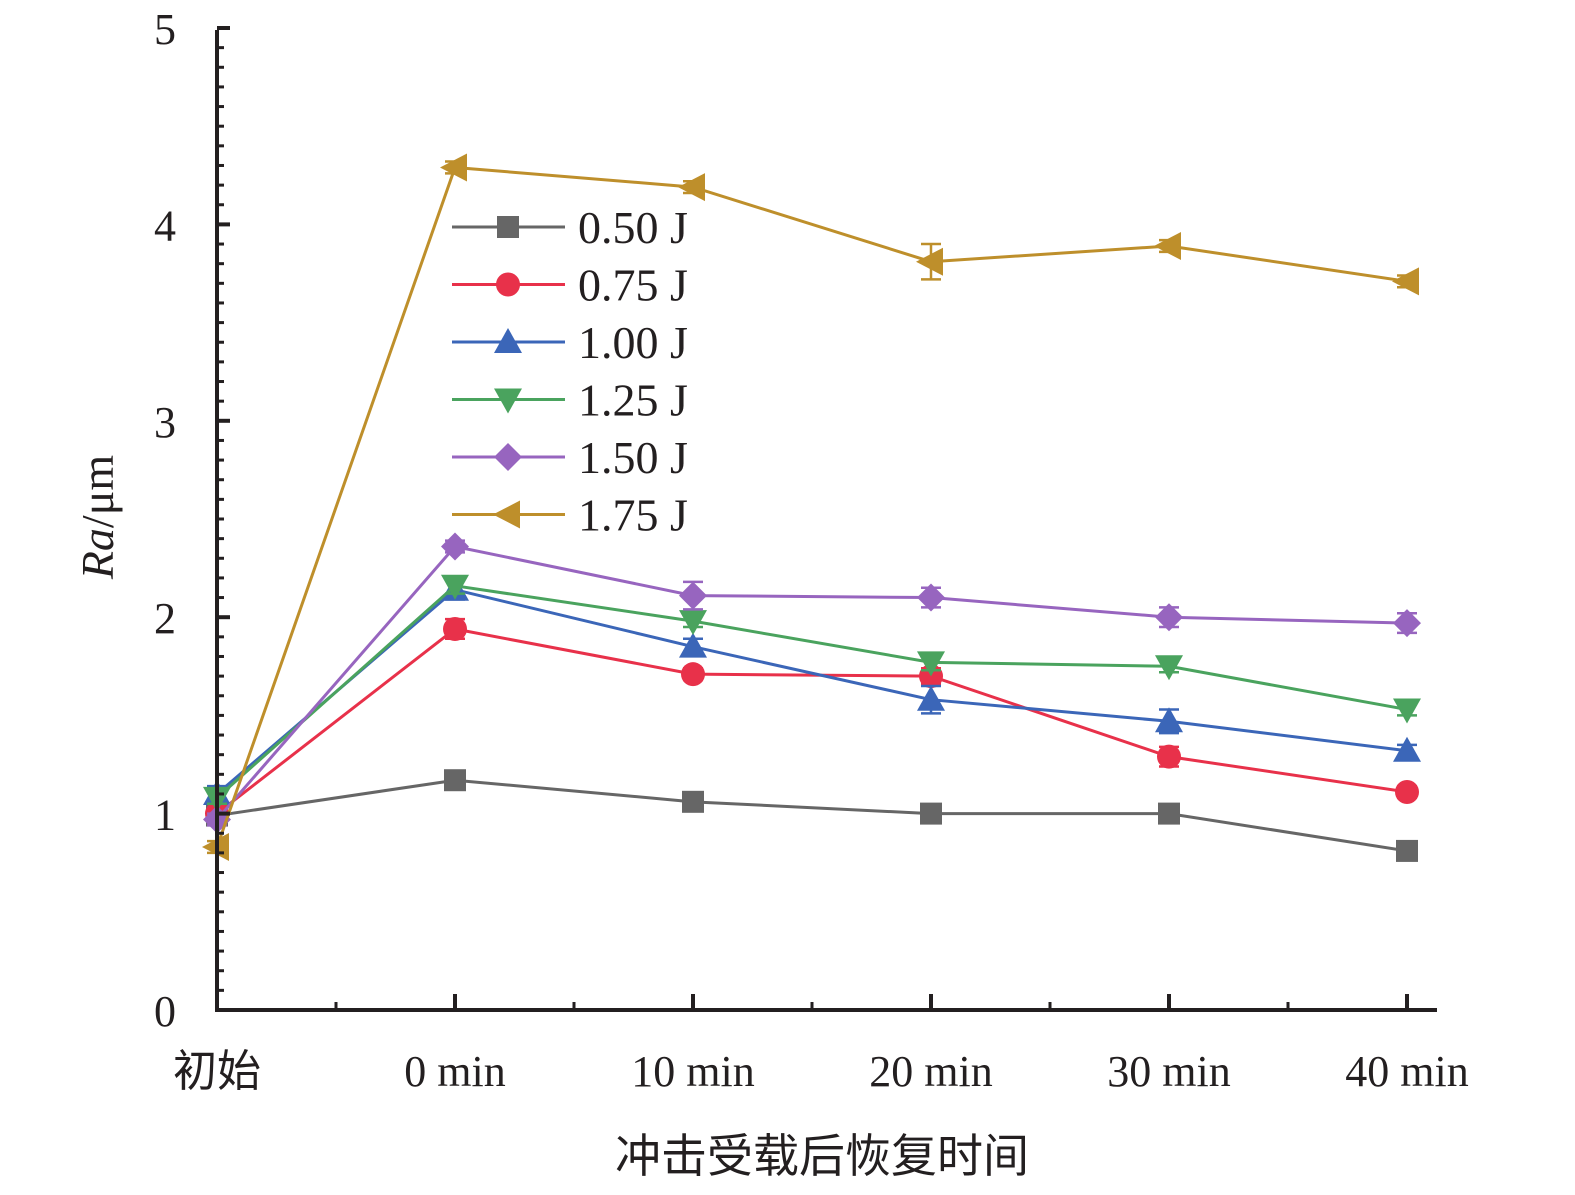 This screenshot has width=1575, height=1195. I want to click on legend-label: 1.50 J, so click(633, 457).